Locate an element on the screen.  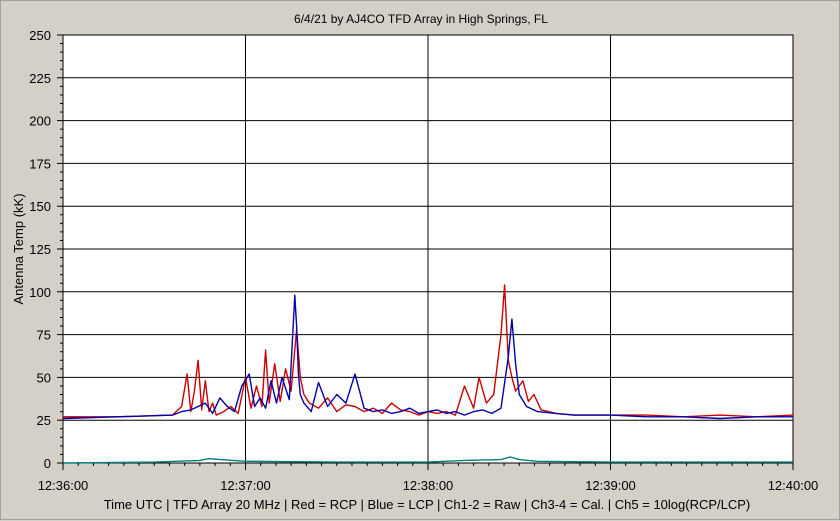
y-tick-label: 250 is located at coordinates (40, 35).